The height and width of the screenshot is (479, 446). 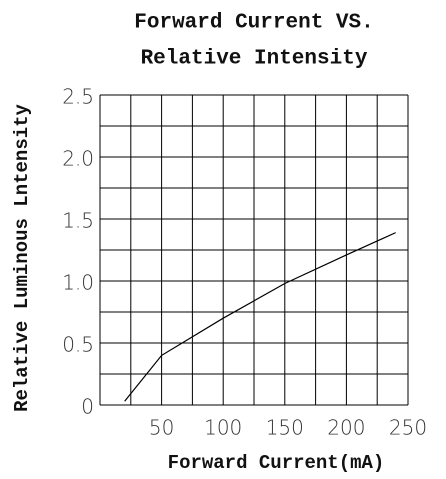 I want to click on y-tick-label: 1.5, so click(x=78, y=221).